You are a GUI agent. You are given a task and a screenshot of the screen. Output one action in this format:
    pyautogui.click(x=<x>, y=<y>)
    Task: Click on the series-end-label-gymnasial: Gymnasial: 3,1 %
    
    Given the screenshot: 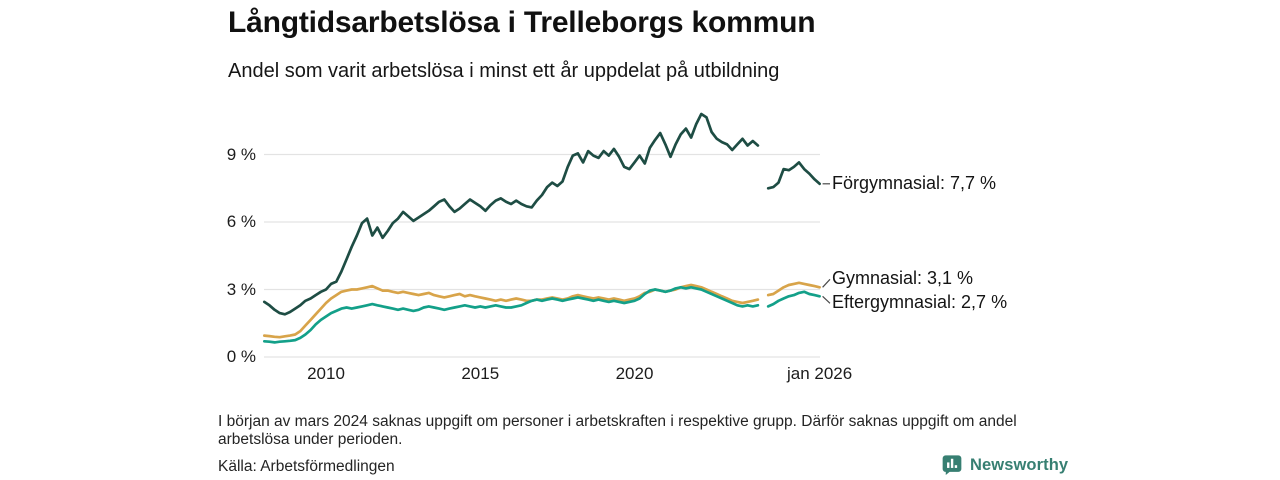 What is the action you would take?
    pyautogui.click(x=903, y=278)
    